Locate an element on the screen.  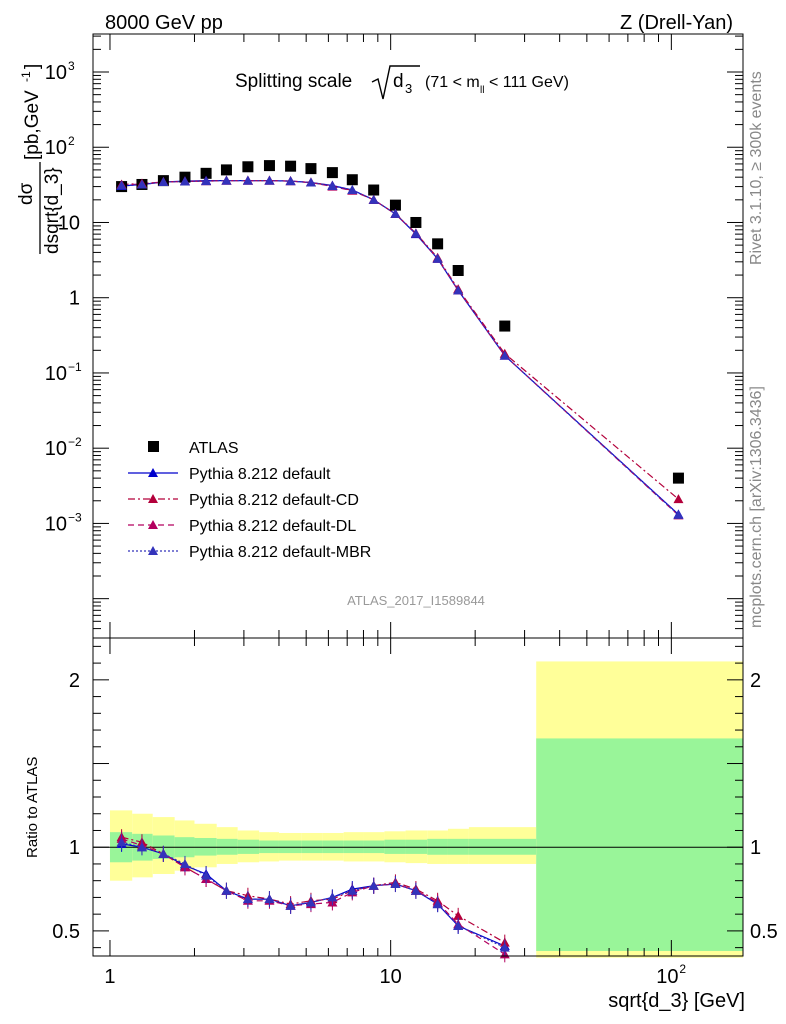
legend-label: ATLAS is located at coordinates (214, 448).